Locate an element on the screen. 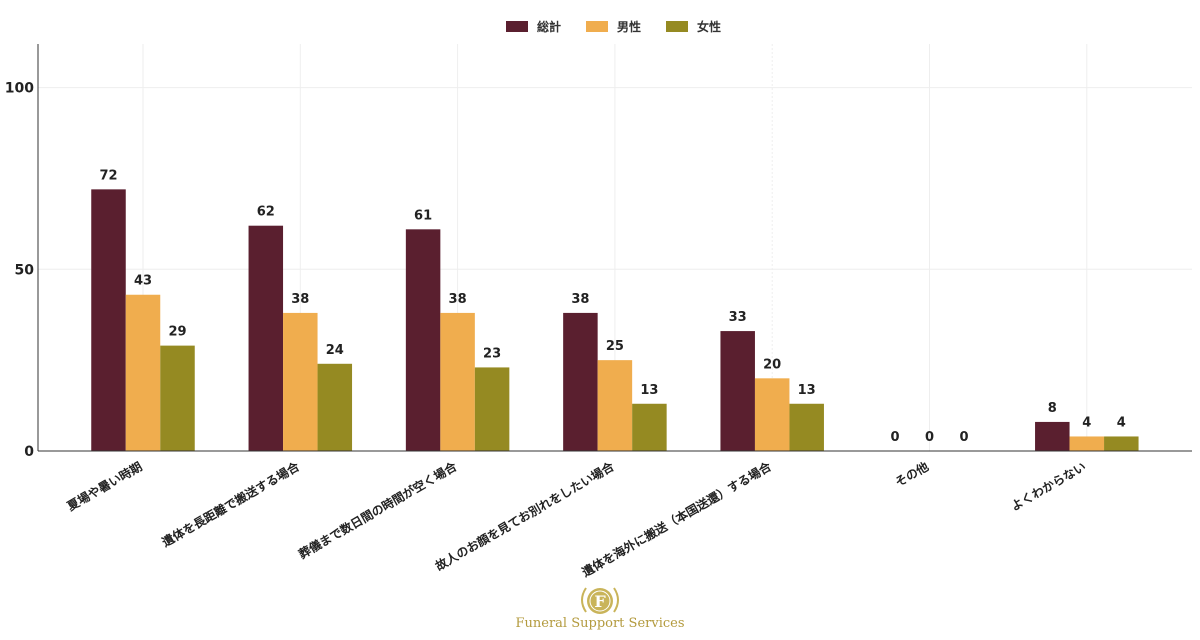 This screenshot has width=1200, height=640. data-label: 25 is located at coordinates (615, 346).